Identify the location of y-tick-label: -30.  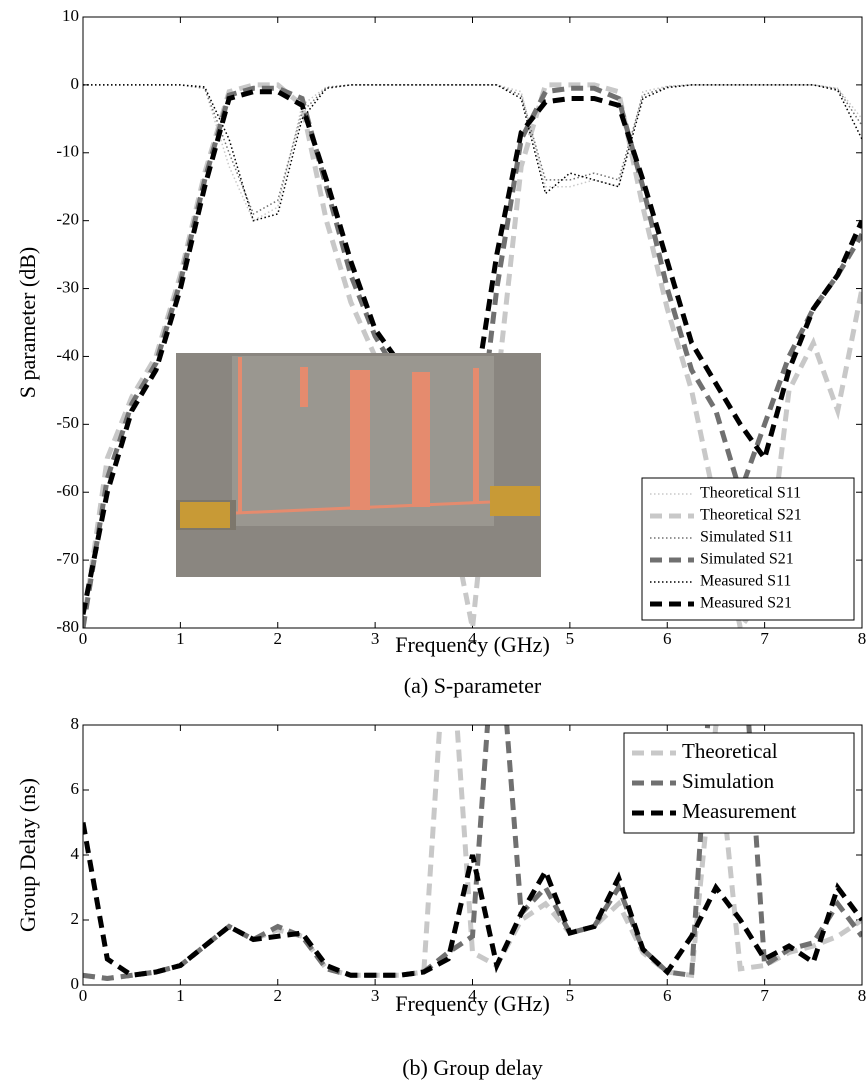
(67, 286).